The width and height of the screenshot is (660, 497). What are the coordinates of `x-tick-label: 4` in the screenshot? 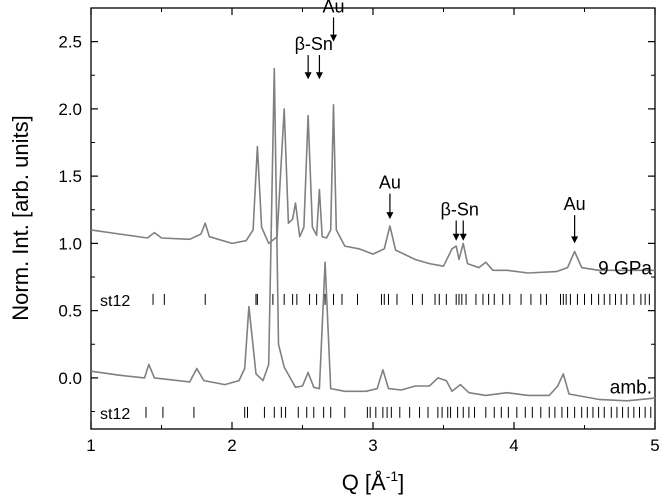 It's located at (513, 445).